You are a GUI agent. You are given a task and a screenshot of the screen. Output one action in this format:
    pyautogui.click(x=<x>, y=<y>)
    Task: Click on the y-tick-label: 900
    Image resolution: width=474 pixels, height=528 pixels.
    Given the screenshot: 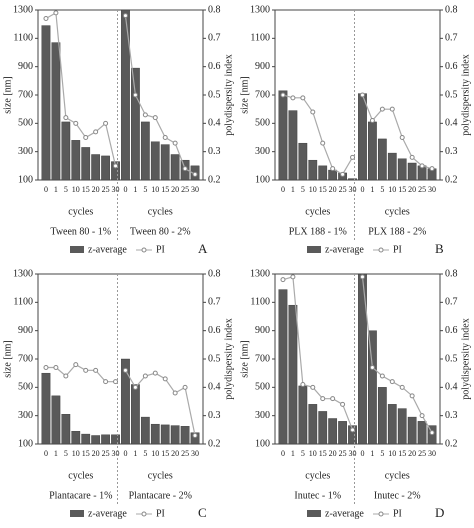 What is the action you would take?
    pyautogui.click(x=25, y=66)
    